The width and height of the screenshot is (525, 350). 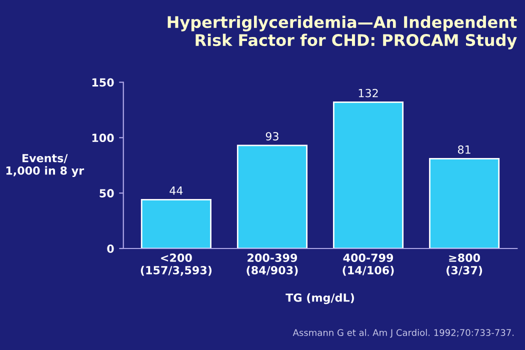 What do you see at coordinates (176, 190) in the screenshot?
I see `data-label: 44` at bounding box center [176, 190].